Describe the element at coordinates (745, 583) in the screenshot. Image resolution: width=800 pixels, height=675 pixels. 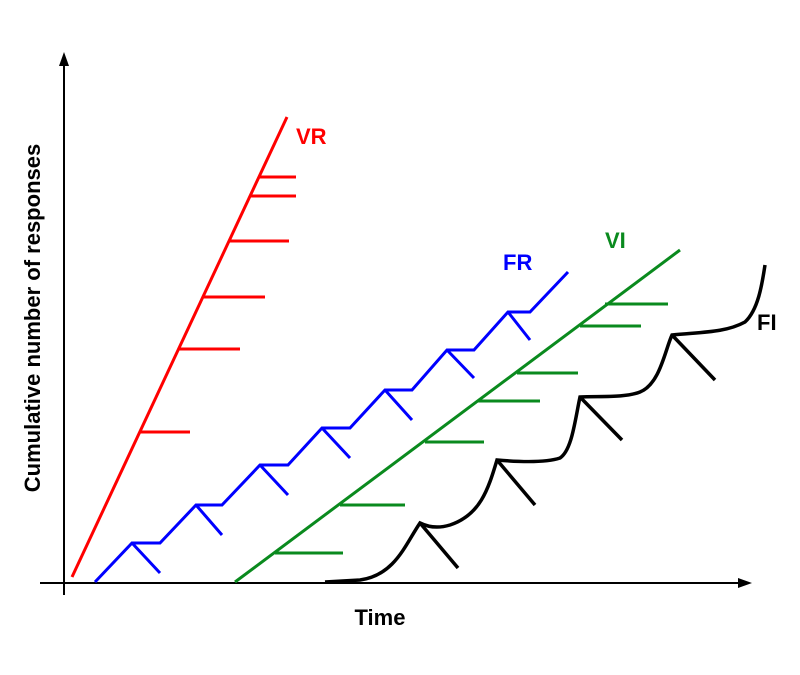
I see `x-arrow` at that location.